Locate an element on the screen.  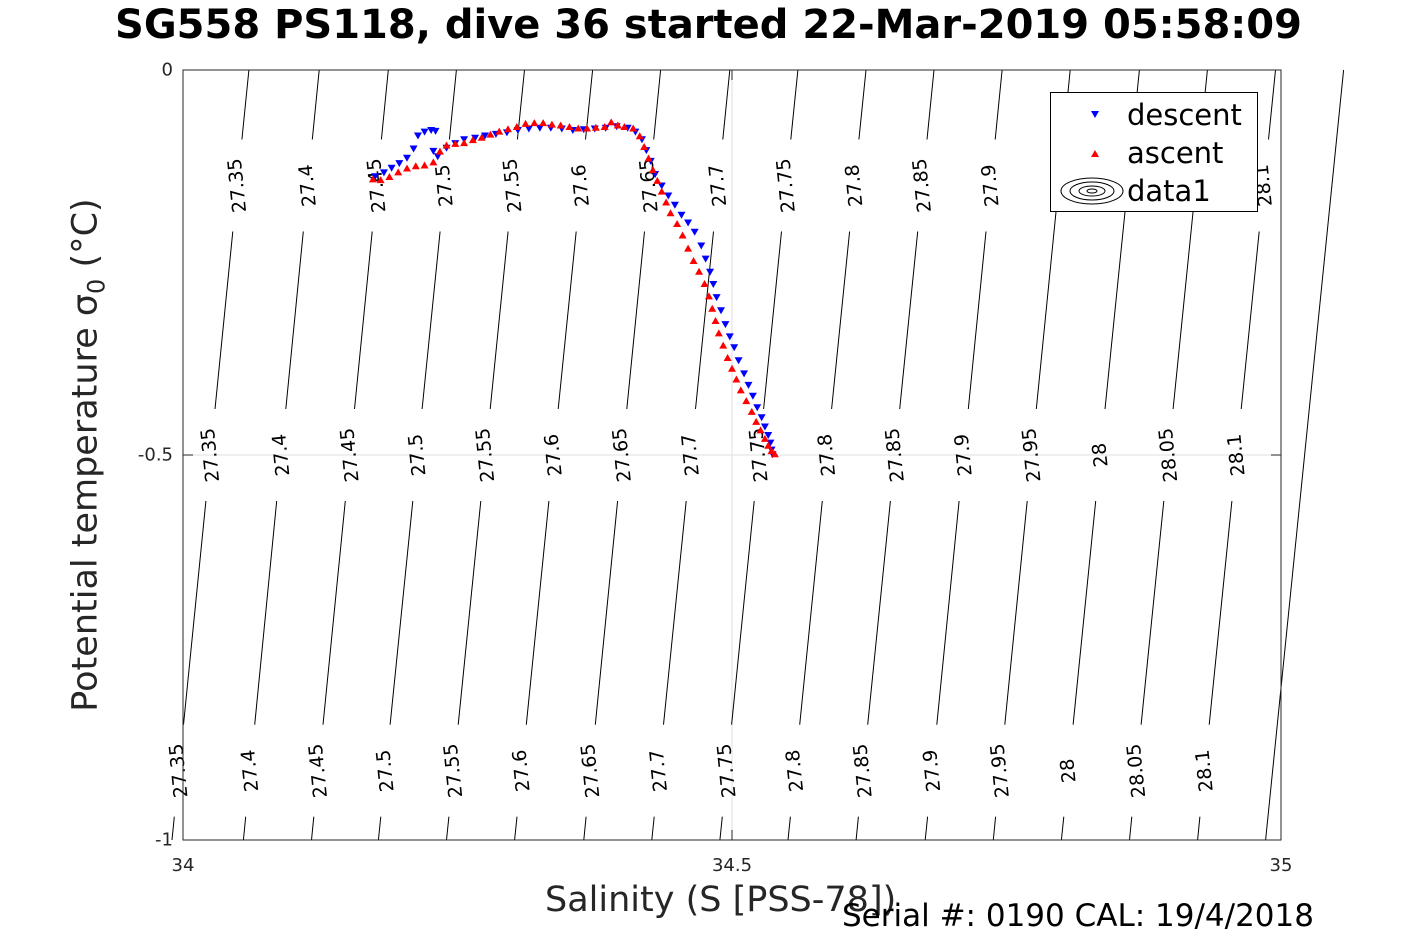
legend-label-ascent: ascent is located at coordinates (1175, 153).